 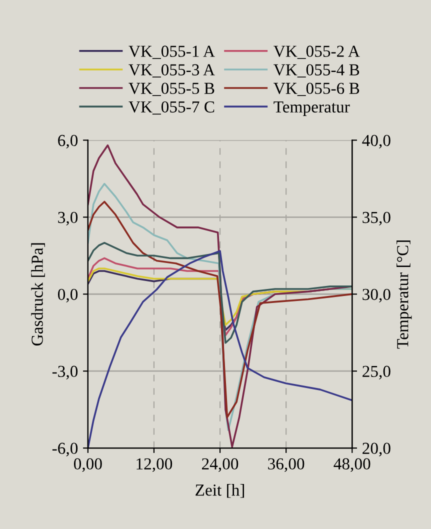 I want to click on x-tick-label: 24,00, so click(x=220, y=465).